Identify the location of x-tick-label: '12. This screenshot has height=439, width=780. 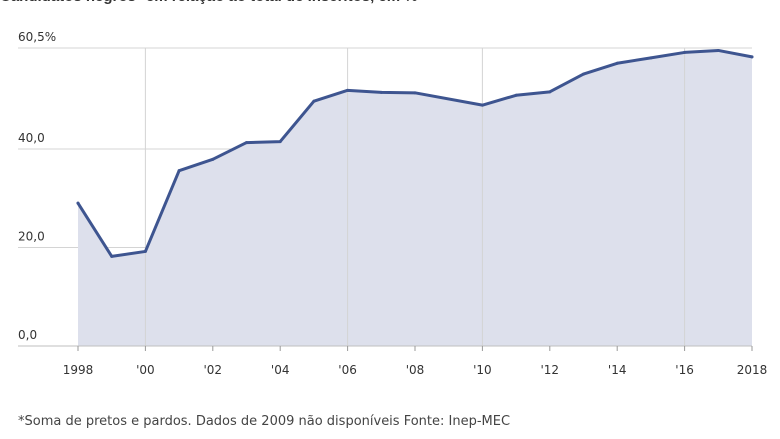
(550, 370).